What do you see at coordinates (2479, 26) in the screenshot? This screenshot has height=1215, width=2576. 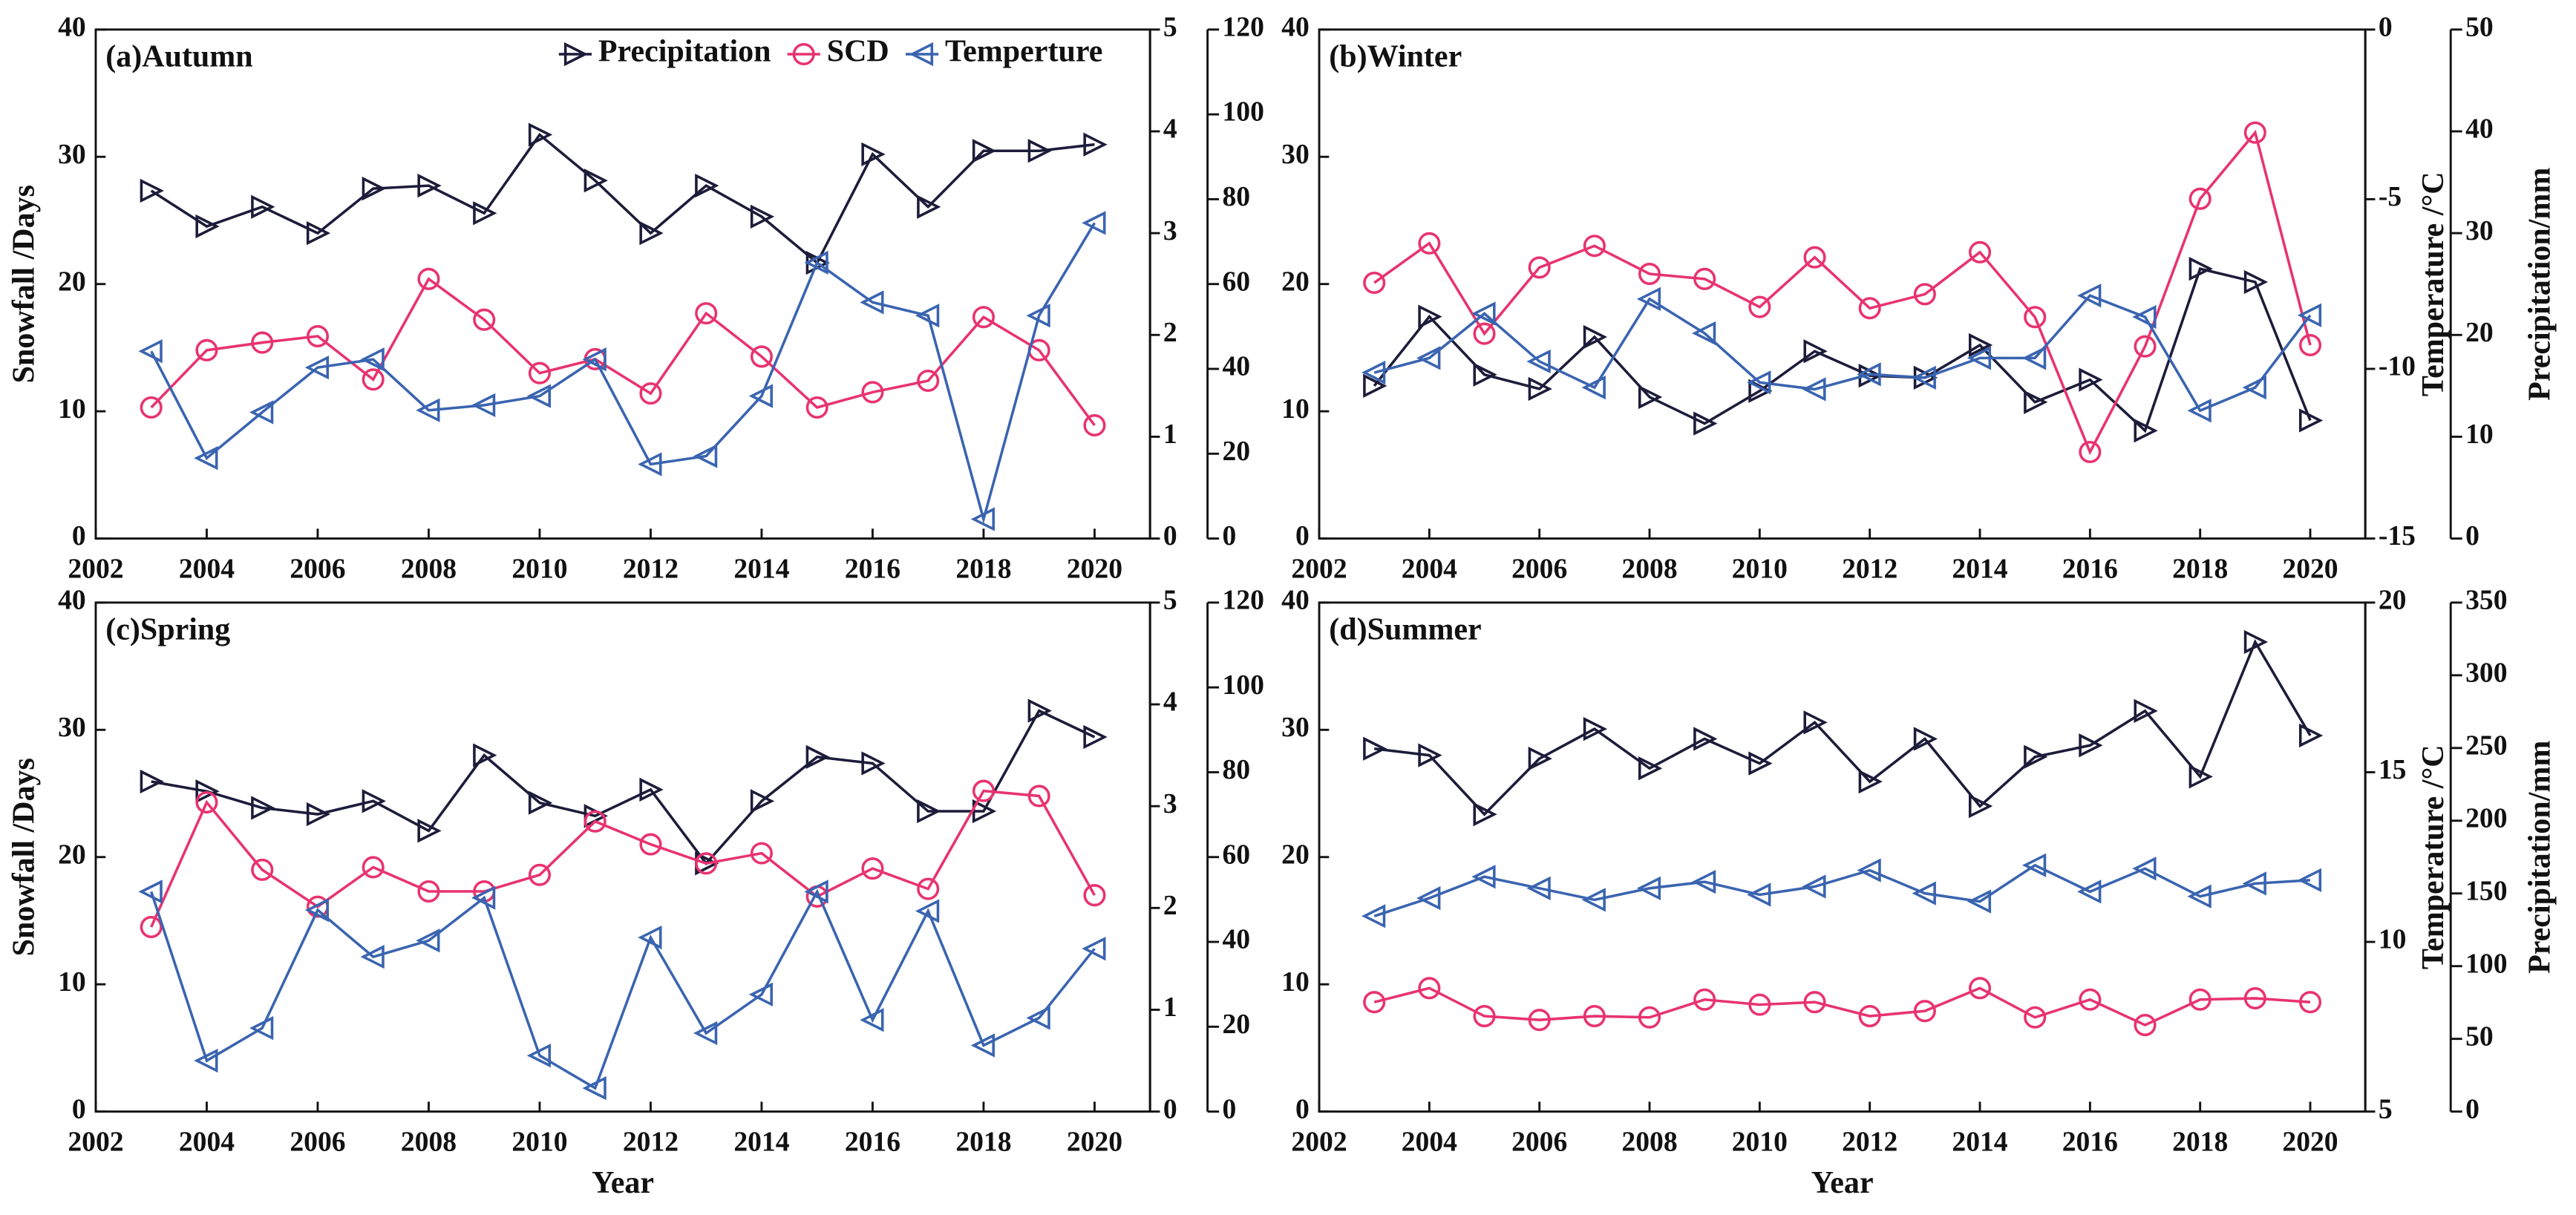 I see `y3-tick-label: 50` at bounding box center [2479, 26].